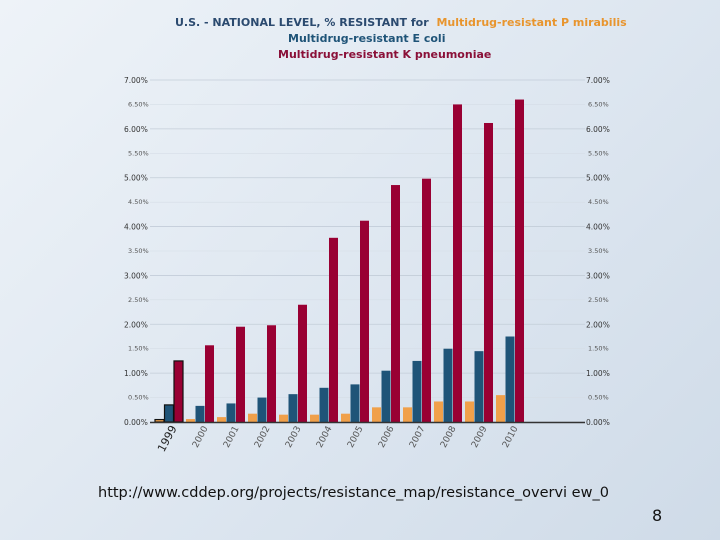 The width and height of the screenshot is (720, 540). I want to click on x-tick-label: 2010, so click(511, 436).